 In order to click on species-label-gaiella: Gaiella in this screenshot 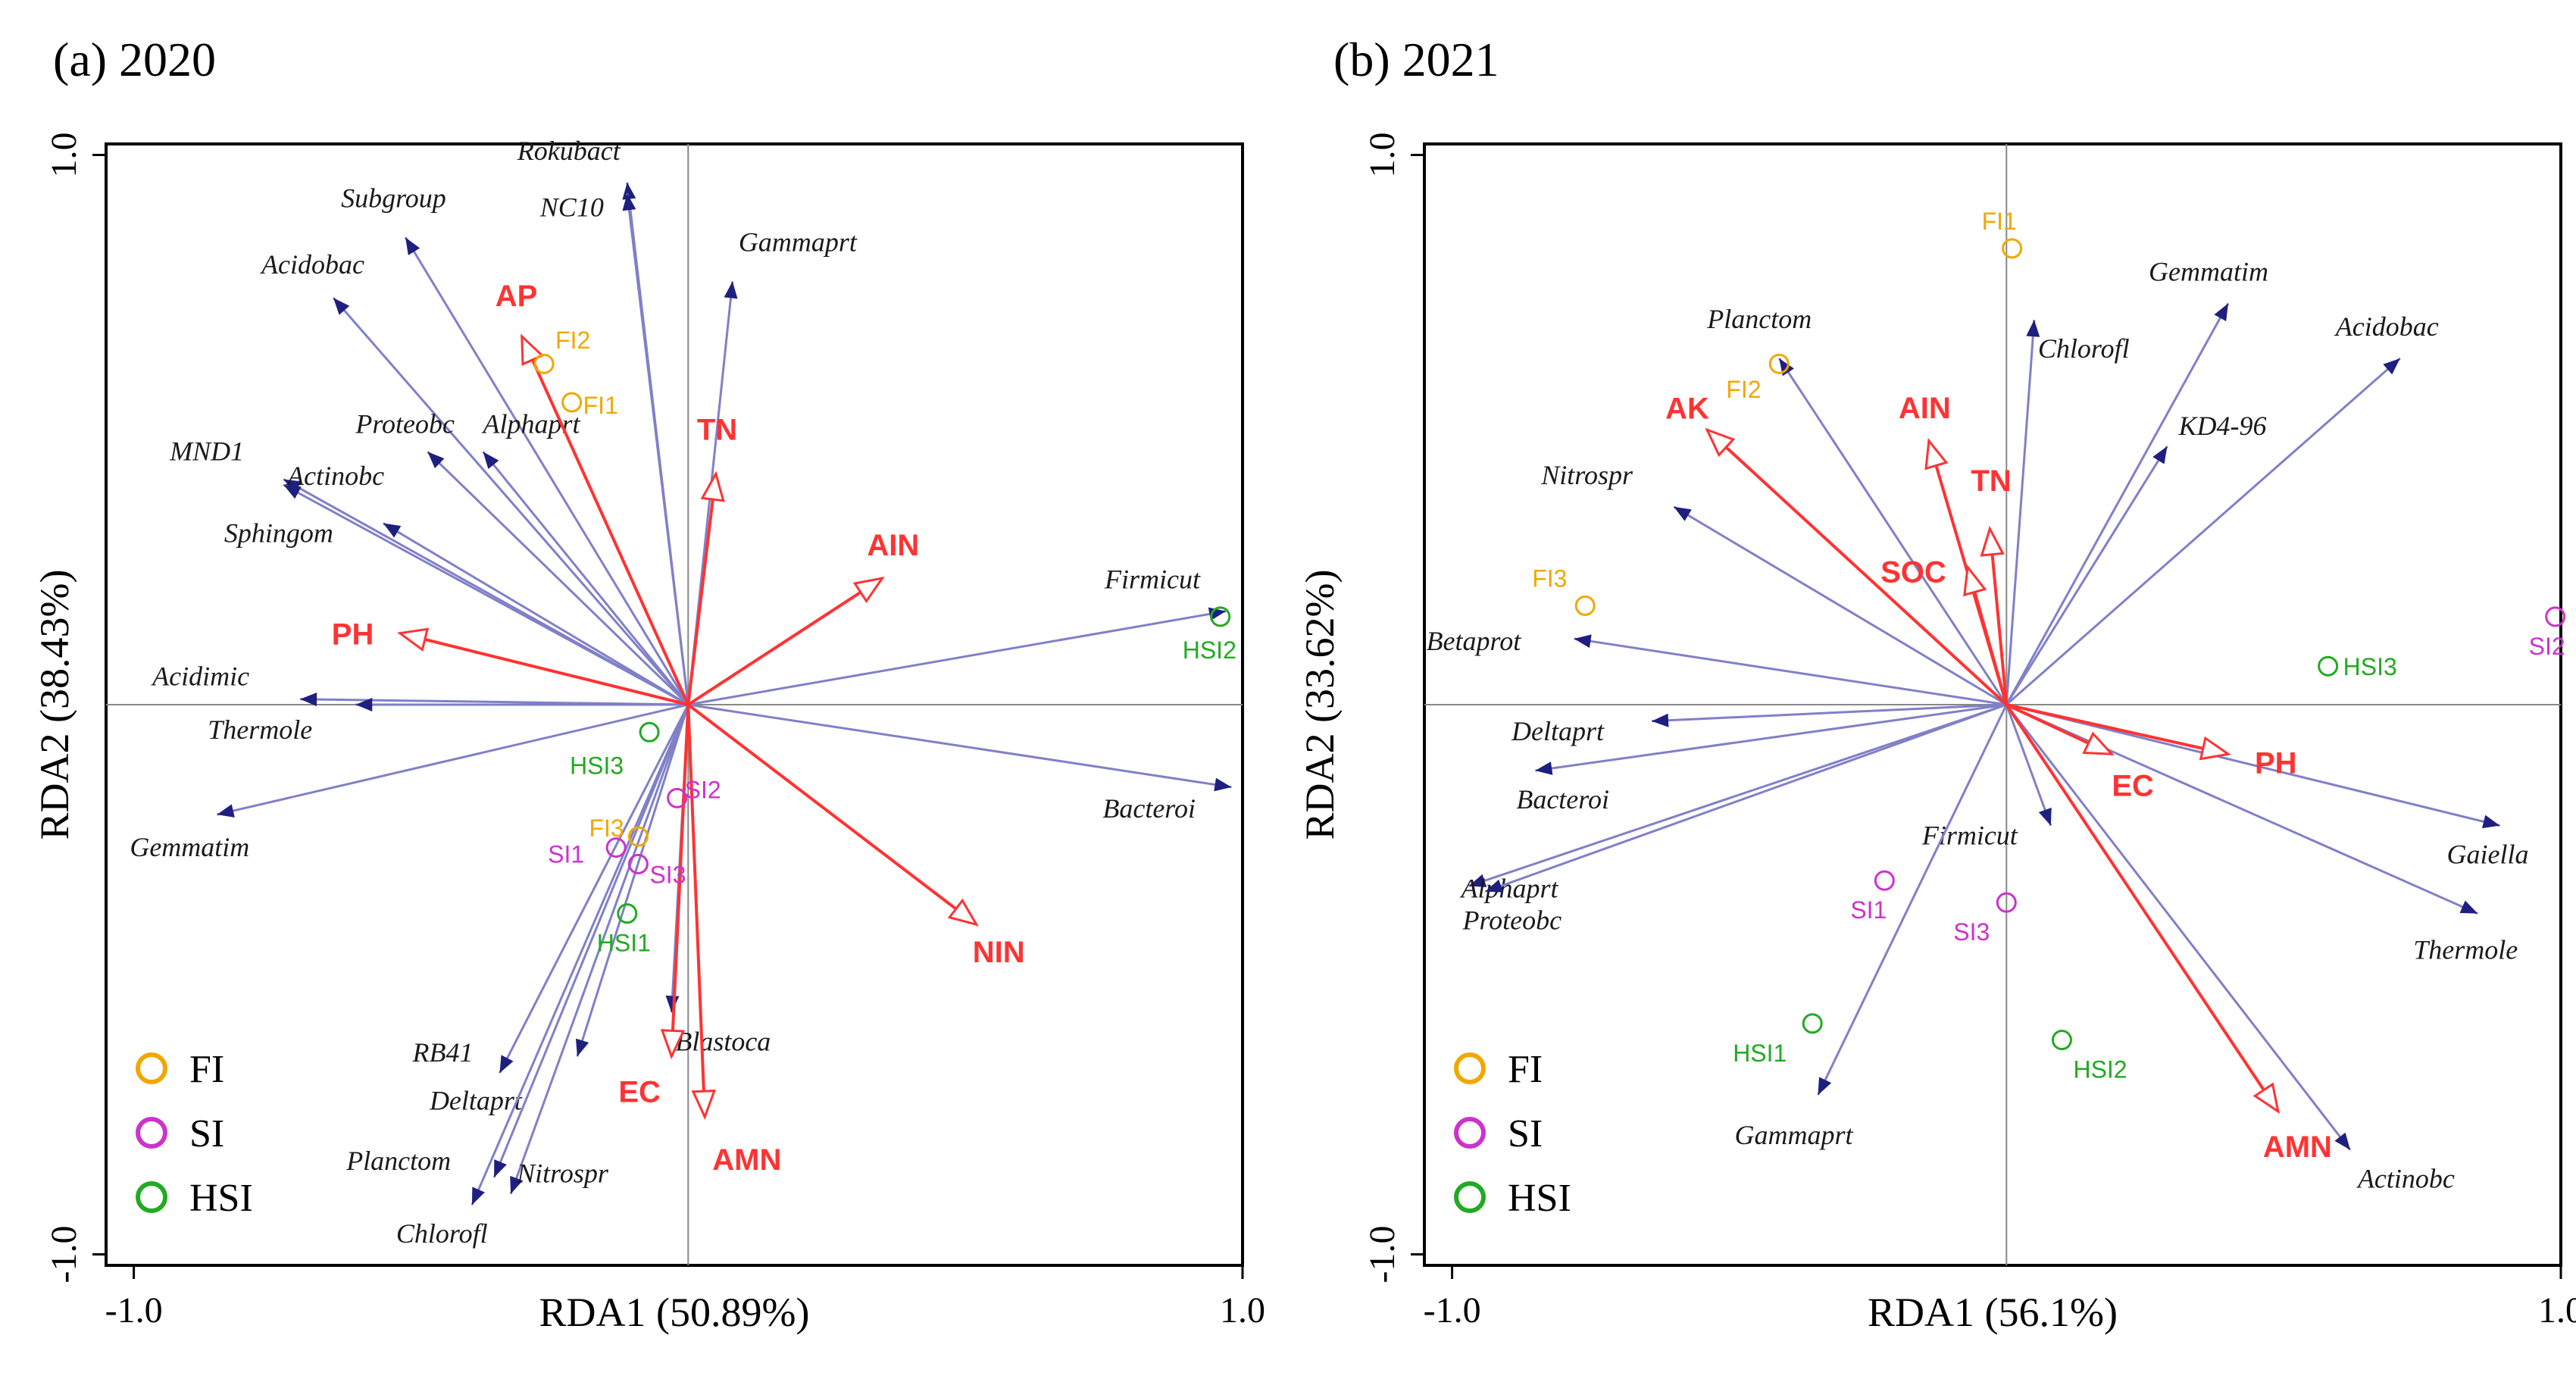, I will do `click(2488, 855)`.